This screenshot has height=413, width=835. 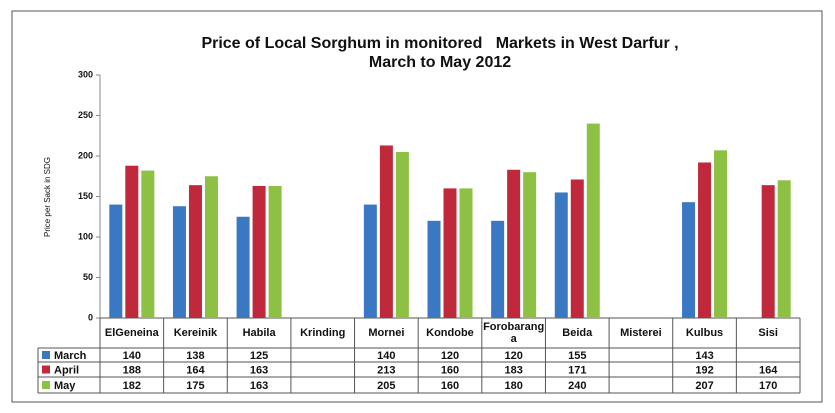 I want to click on category-cell: Habila, so click(x=259, y=333).